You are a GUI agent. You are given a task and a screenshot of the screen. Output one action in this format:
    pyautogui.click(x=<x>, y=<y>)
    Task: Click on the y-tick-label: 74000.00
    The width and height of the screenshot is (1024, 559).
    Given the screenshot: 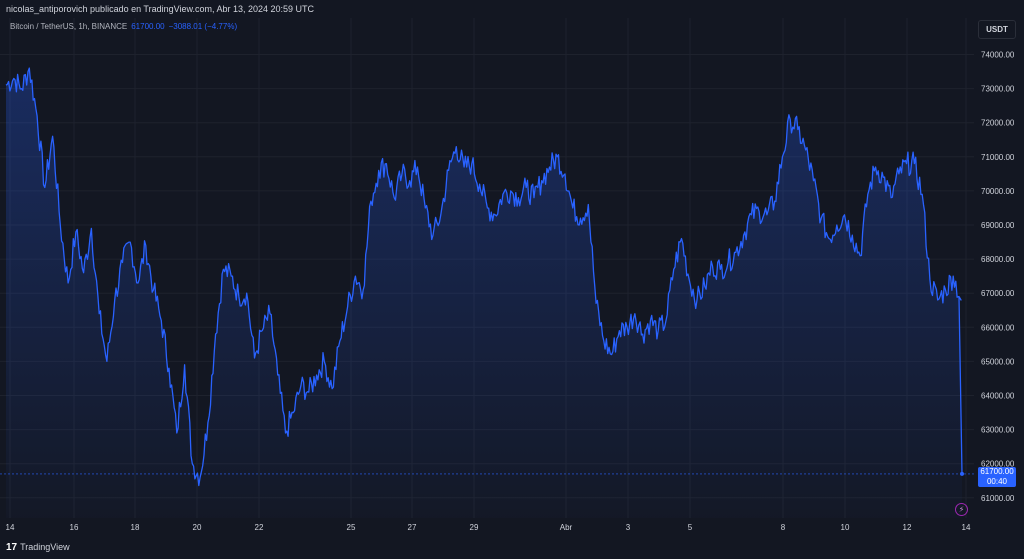 What is the action you would take?
    pyautogui.click(x=998, y=55)
    